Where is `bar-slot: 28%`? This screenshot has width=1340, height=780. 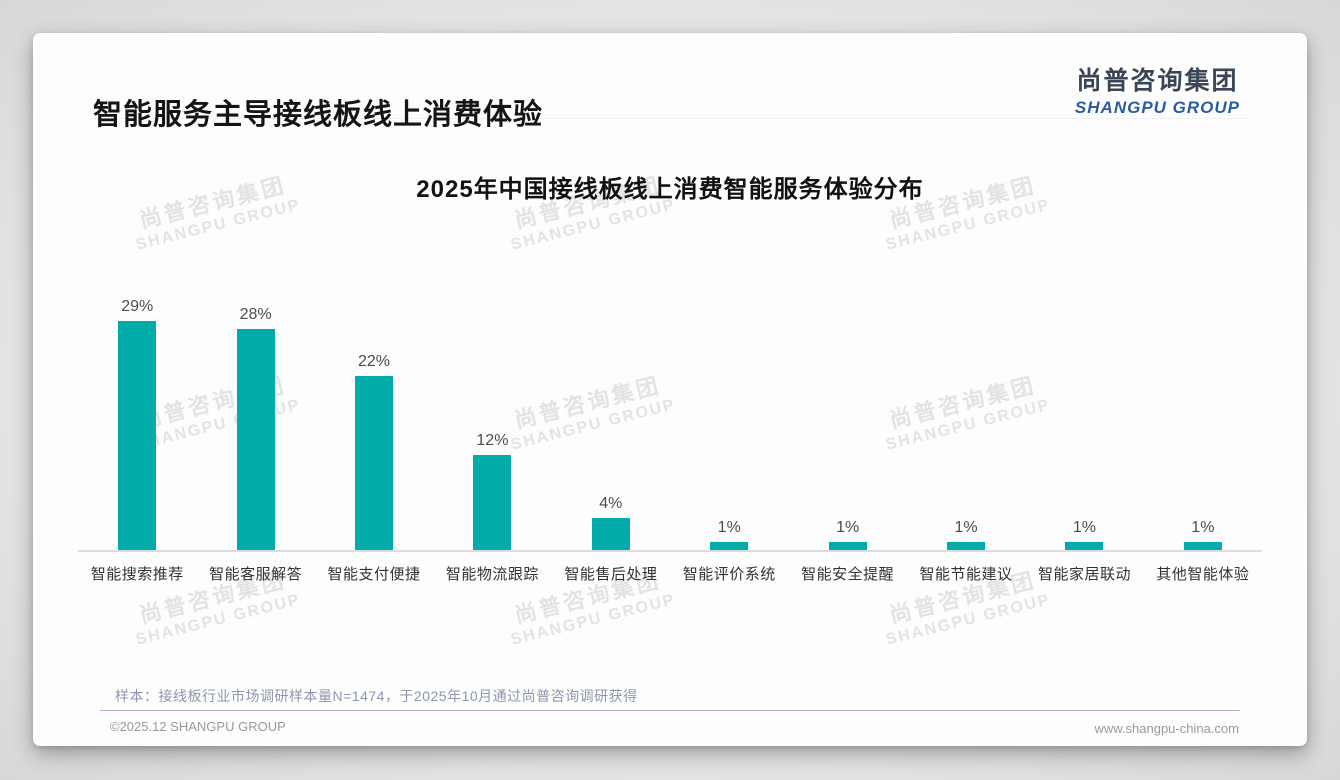
bar-slot: 28% is located at coordinates (255, 411).